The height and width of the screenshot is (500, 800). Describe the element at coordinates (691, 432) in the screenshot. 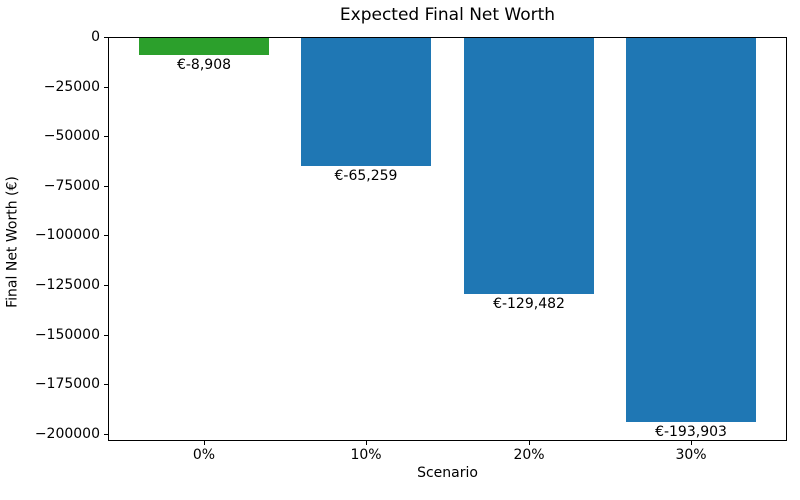

I see `bar-value-label: €-193,903` at that location.